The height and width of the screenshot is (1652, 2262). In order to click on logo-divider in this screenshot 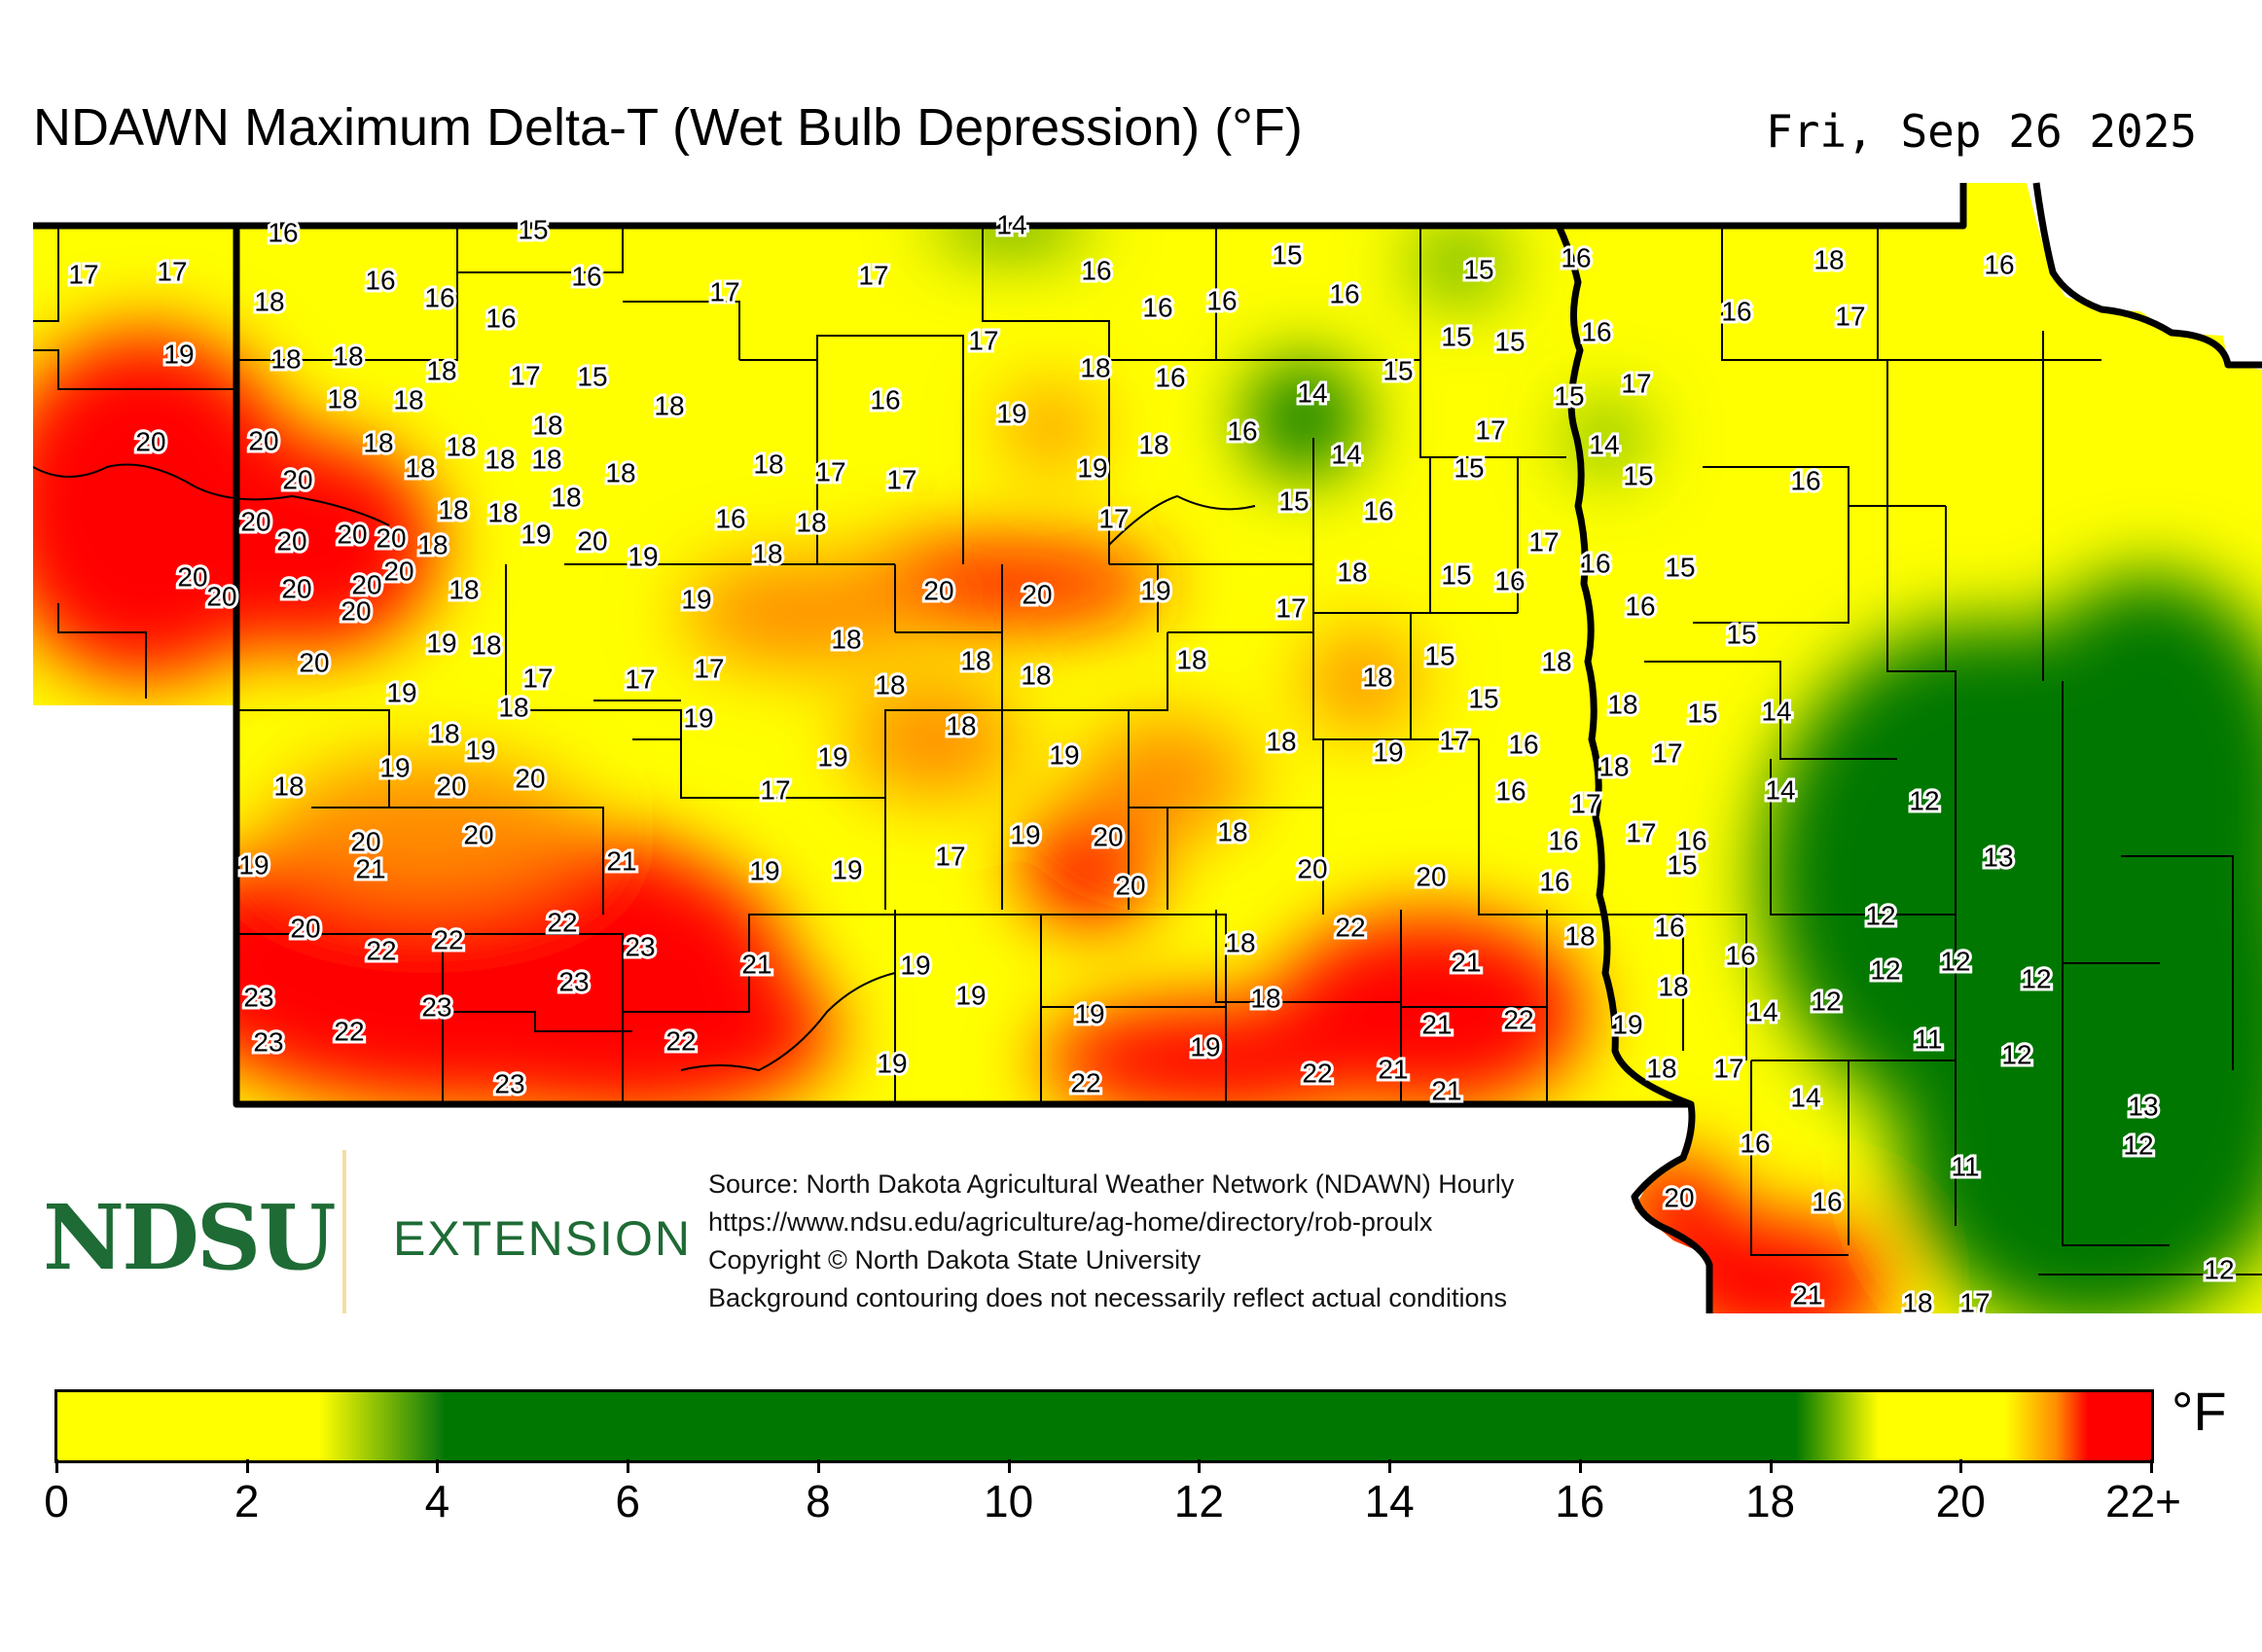, I will do `click(344, 1231)`.